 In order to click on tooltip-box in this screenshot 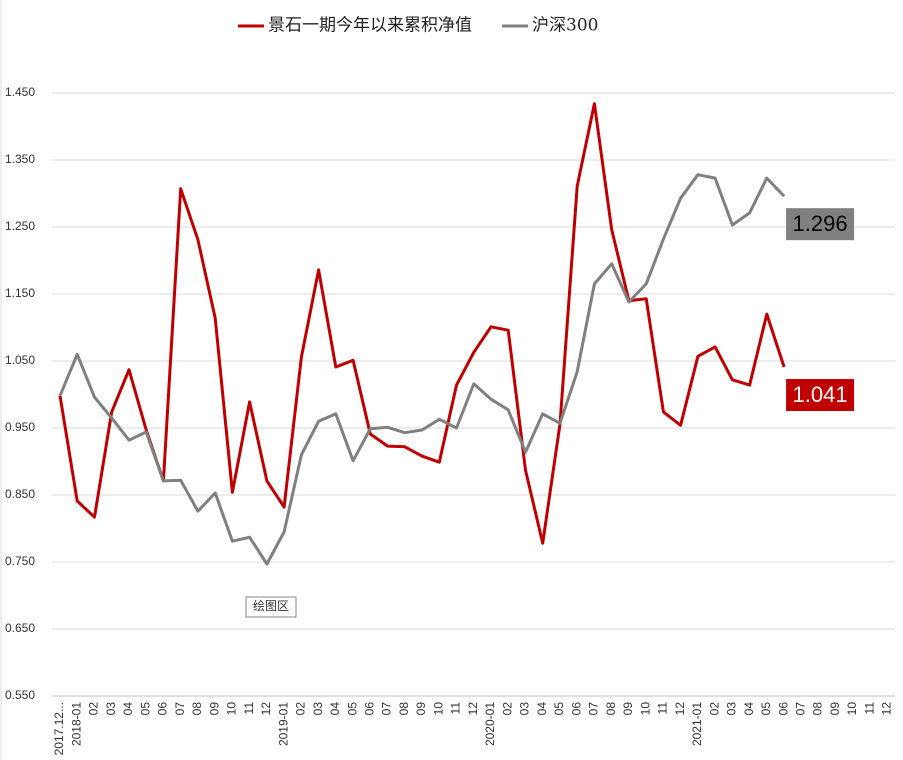, I will do `click(271, 607)`.